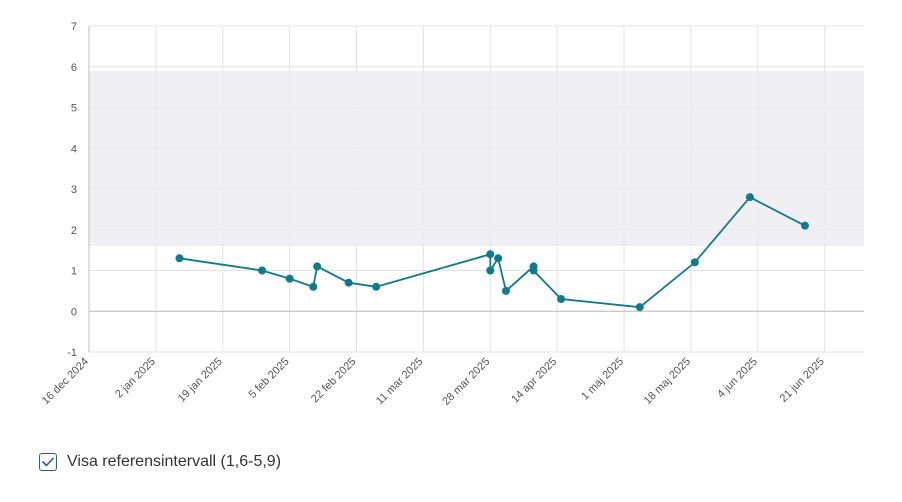 This screenshot has width=902, height=502. Describe the element at coordinates (174, 461) in the screenshot. I see `reference-interval-label: Visa referensintervall (1,6-5,9)` at that location.